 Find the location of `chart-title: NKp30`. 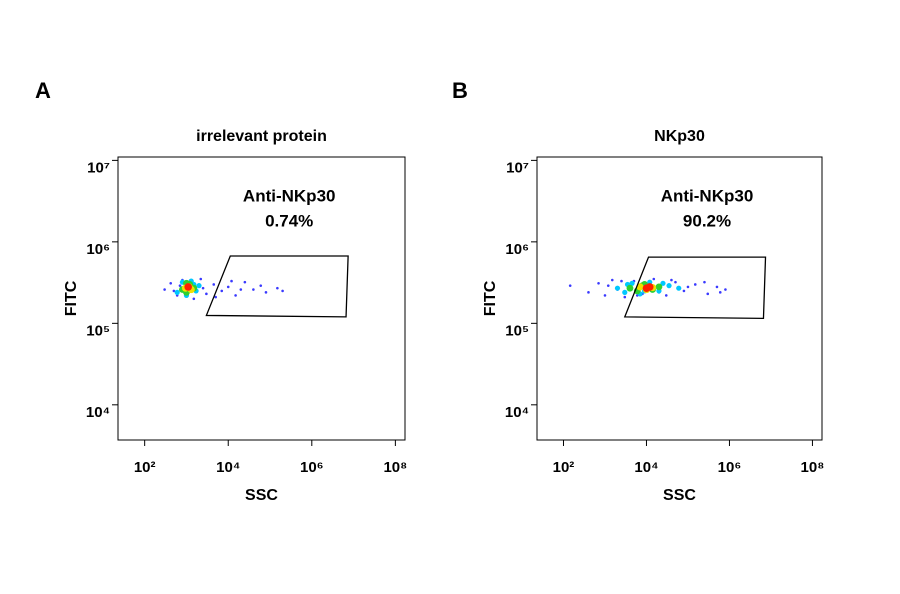

chart-title: NKp30 is located at coordinates (679, 136).